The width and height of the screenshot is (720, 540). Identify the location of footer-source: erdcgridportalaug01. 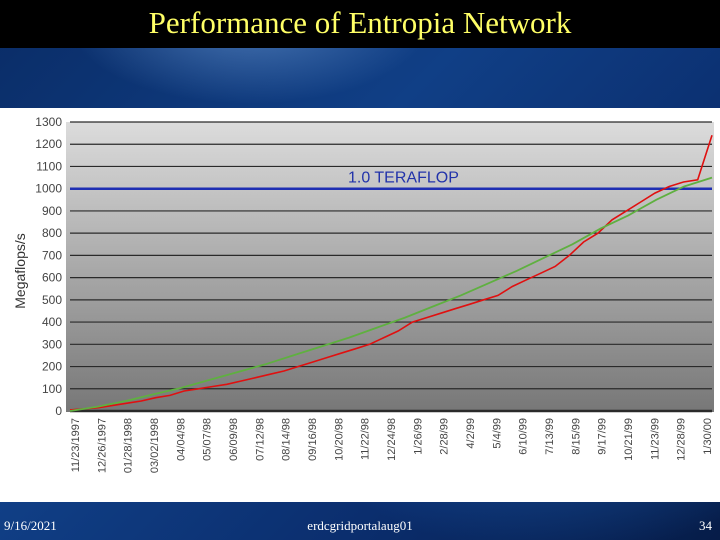
(360, 525).